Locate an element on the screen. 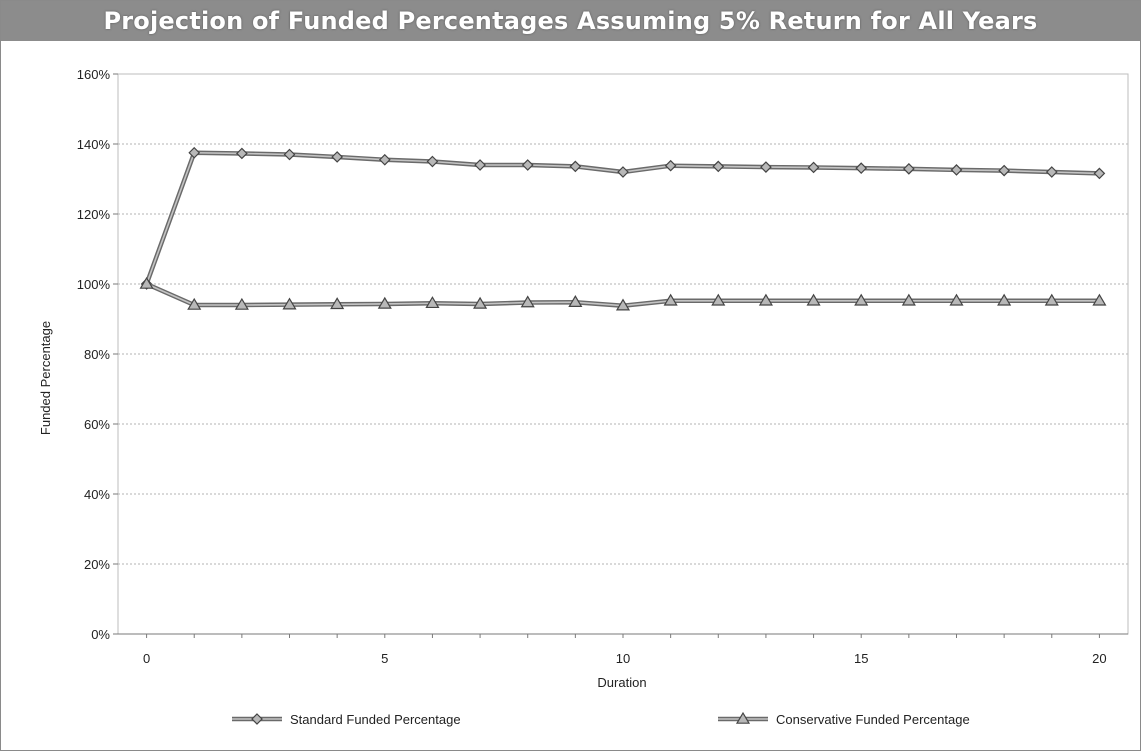 The image size is (1141, 751). y-tick-label: 20% is located at coordinates (97, 564).